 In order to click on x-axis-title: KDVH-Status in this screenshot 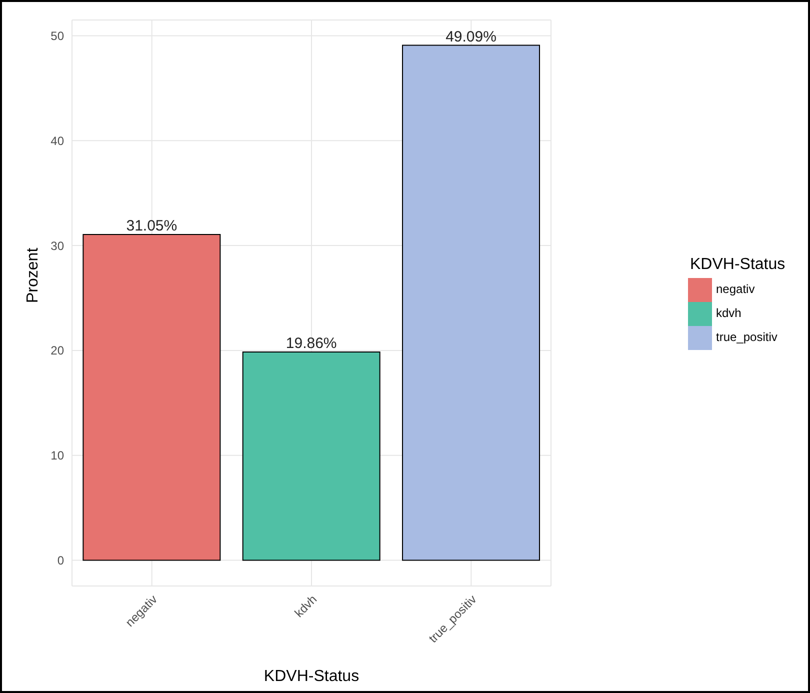, I will do `click(312, 676)`.